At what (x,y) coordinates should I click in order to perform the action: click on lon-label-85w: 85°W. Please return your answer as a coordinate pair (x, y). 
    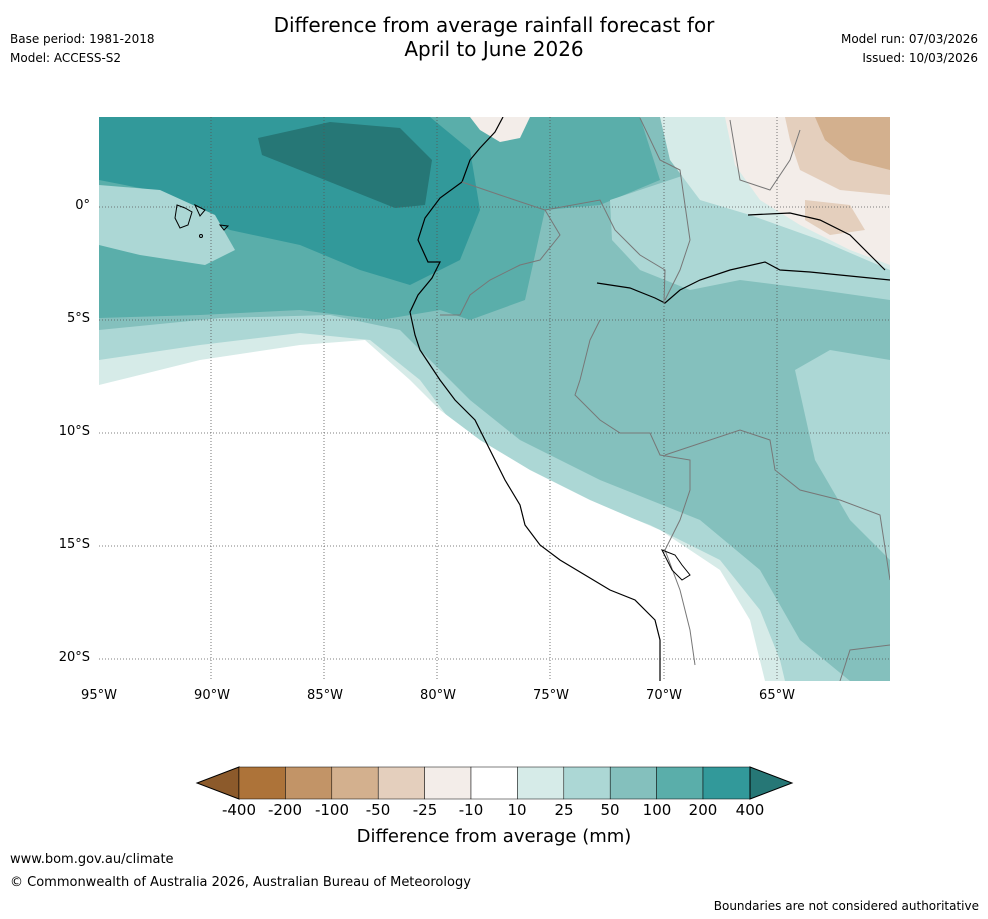
    Looking at the image, I should click on (325, 695).